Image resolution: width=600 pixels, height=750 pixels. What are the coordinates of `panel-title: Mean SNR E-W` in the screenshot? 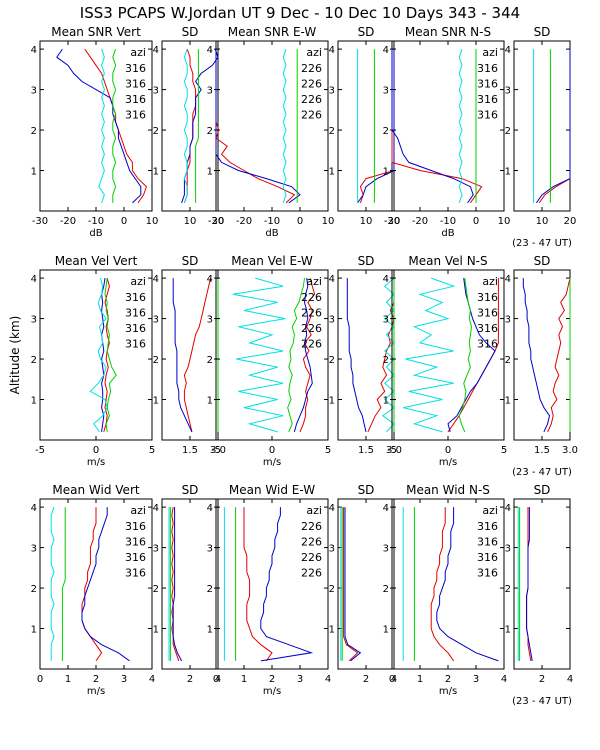 It's located at (272, 32).